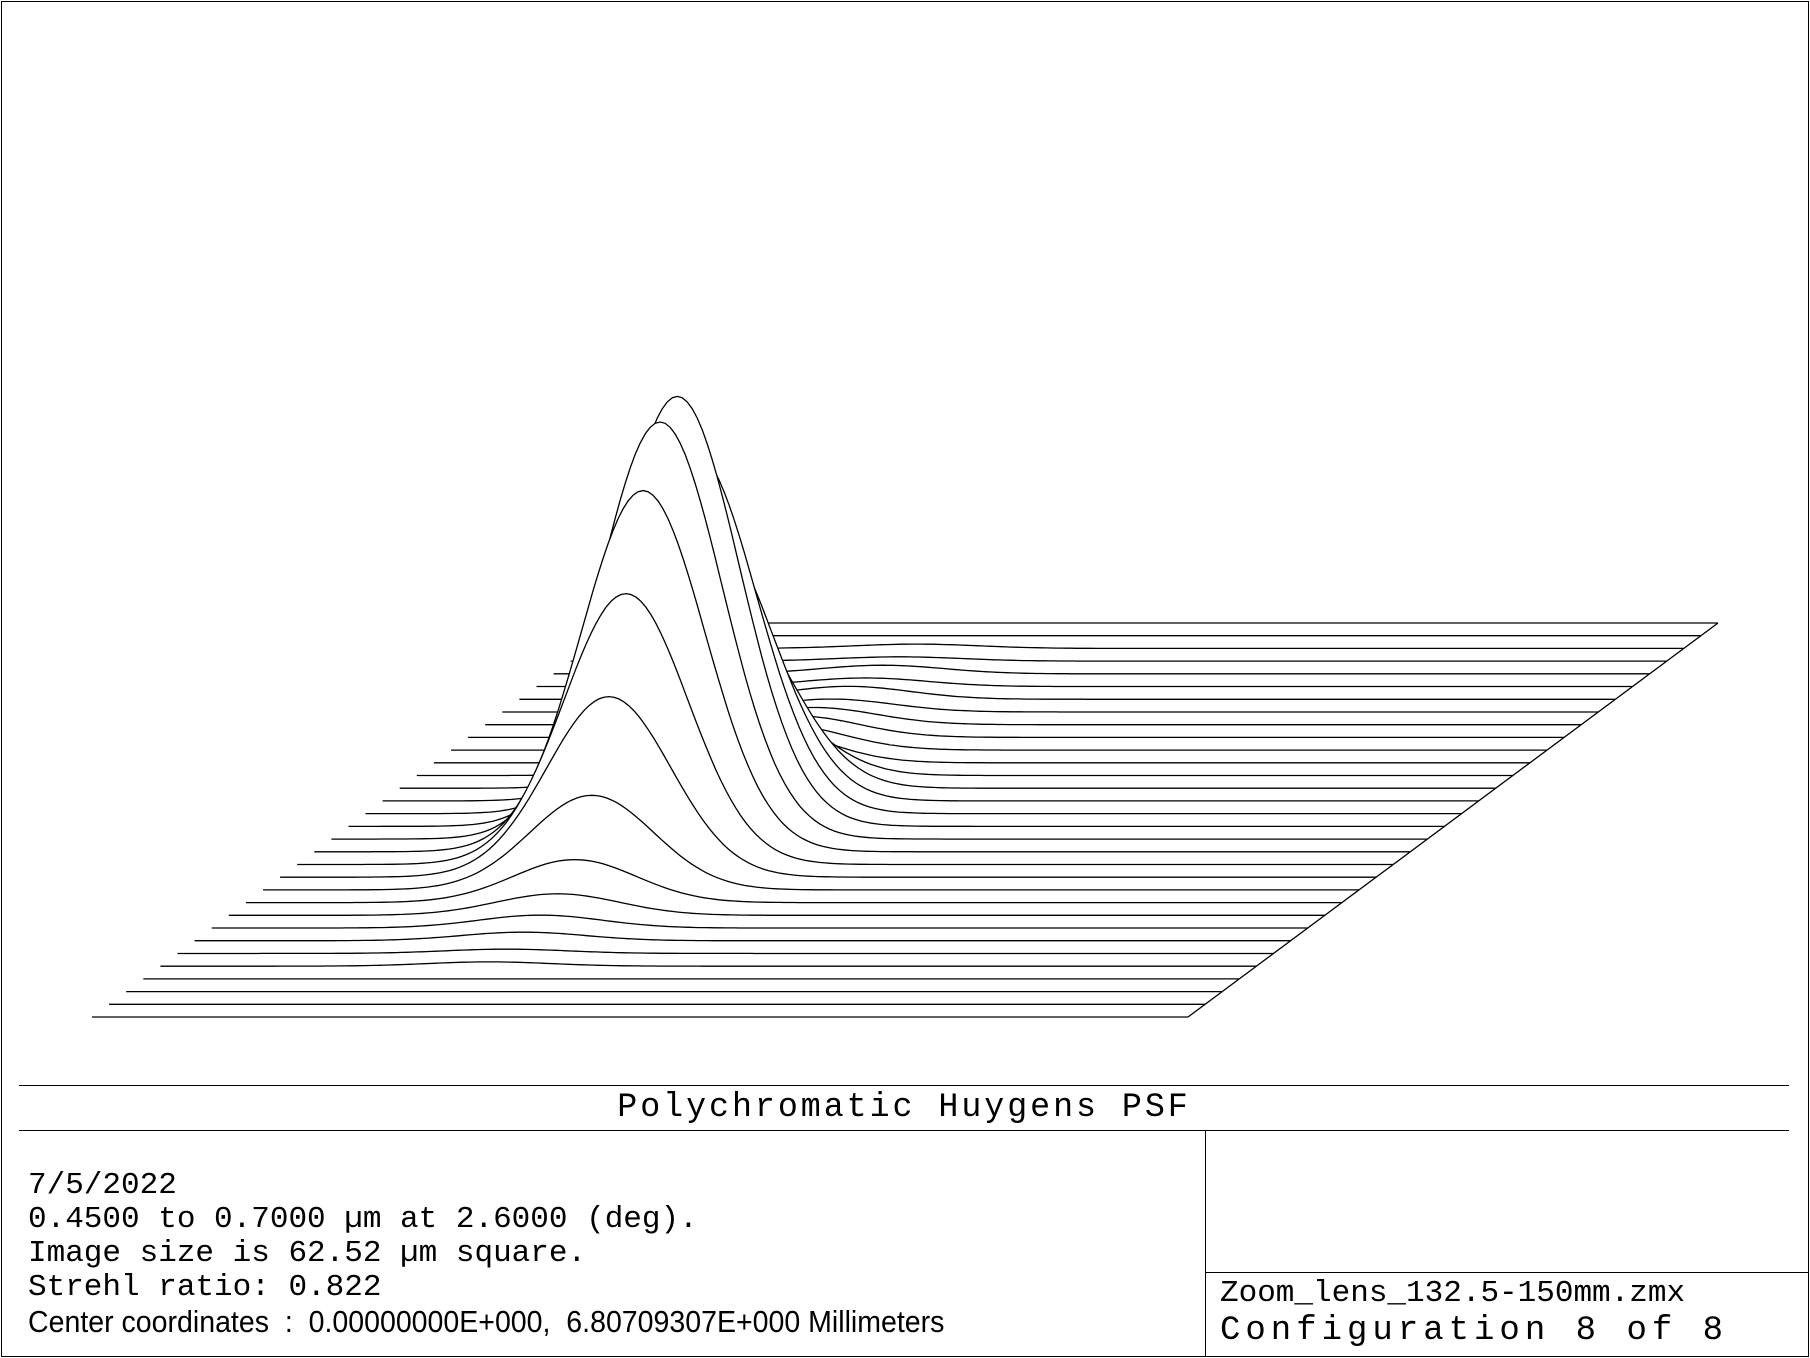 The height and width of the screenshot is (1358, 1810). I want to click on wavelength-label: 0.4500 to 0.7000 µm at 2.6000 (deg)., so click(363, 1219).